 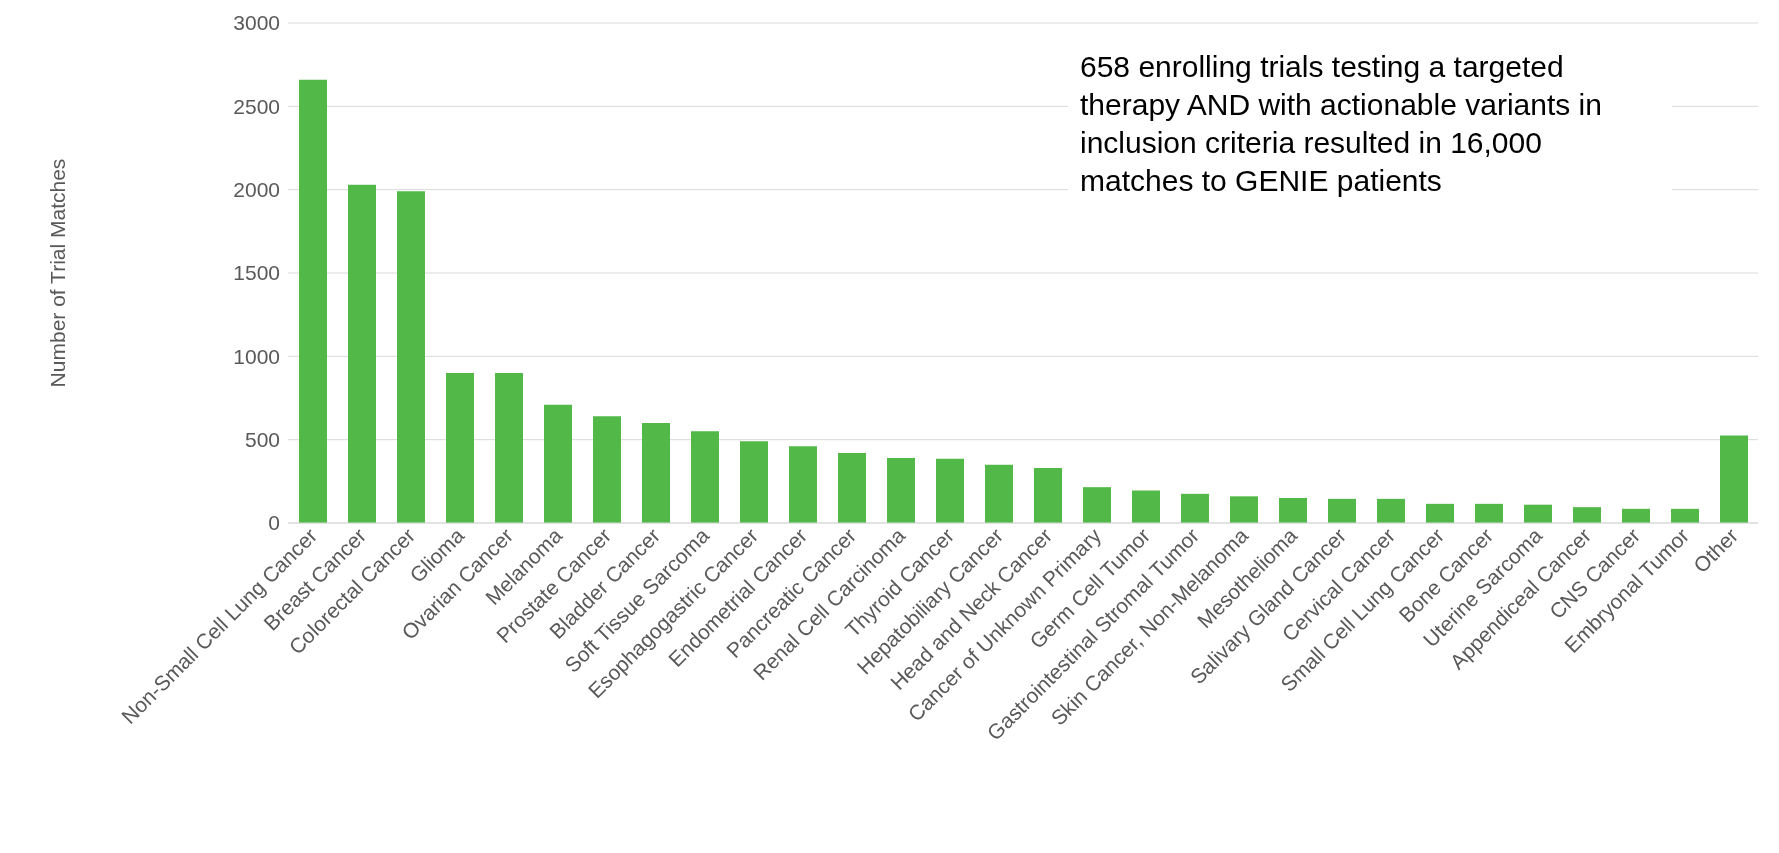 What do you see at coordinates (262, 440) in the screenshot?
I see `y-tick-label: 500` at bounding box center [262, 440].